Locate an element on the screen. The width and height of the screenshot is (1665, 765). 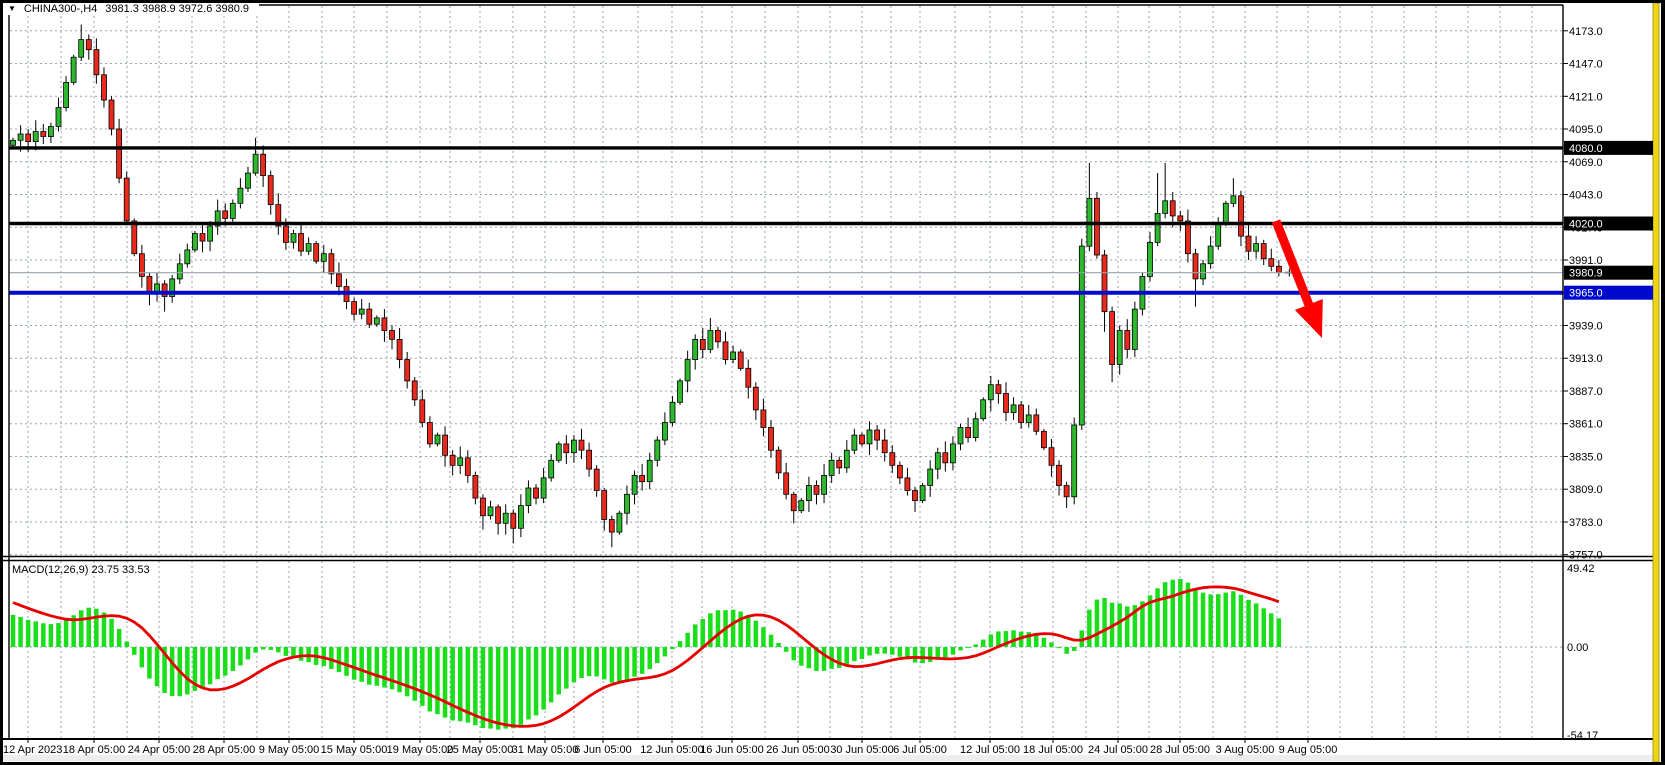
time-axis-label: 6 Jun 05:00 is located at coordinates (603, 750).